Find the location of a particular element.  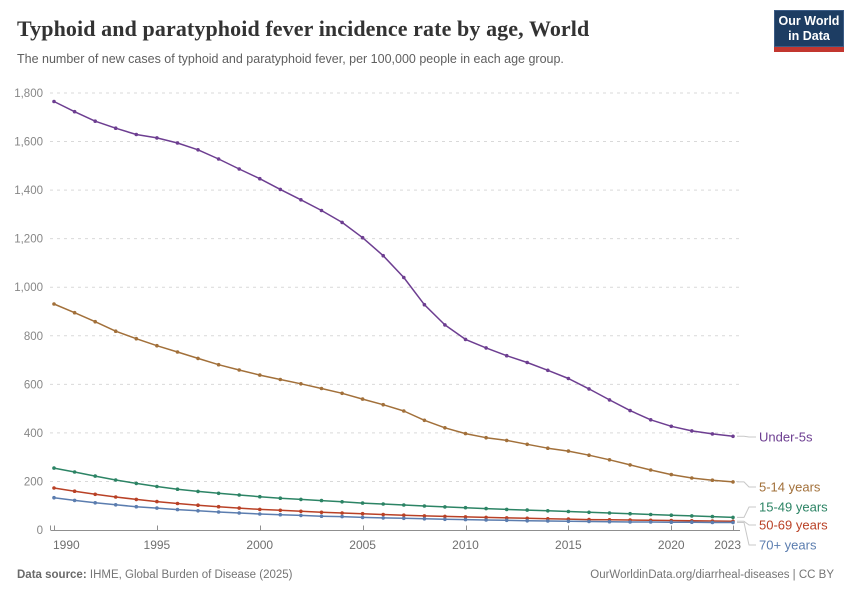

series-line-15-49-years is located at coordinates (393, 493).